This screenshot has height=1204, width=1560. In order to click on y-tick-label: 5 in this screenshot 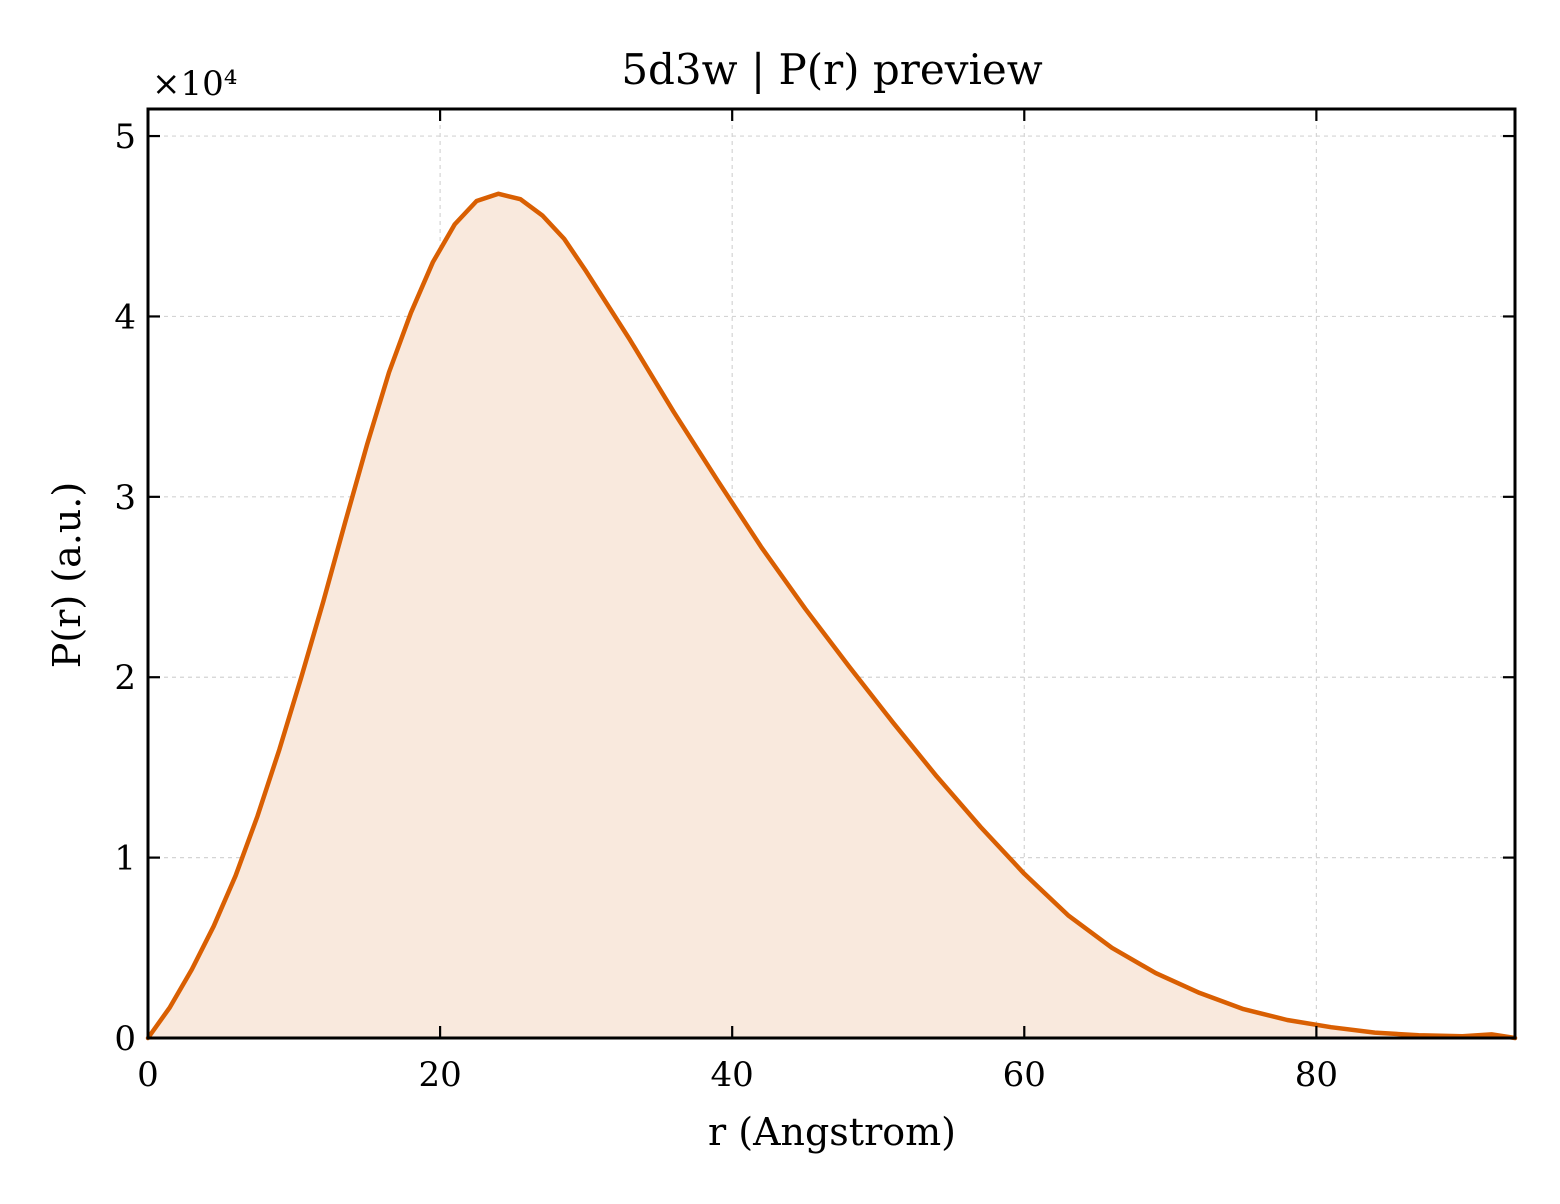, I will do `click(125, 137)`.